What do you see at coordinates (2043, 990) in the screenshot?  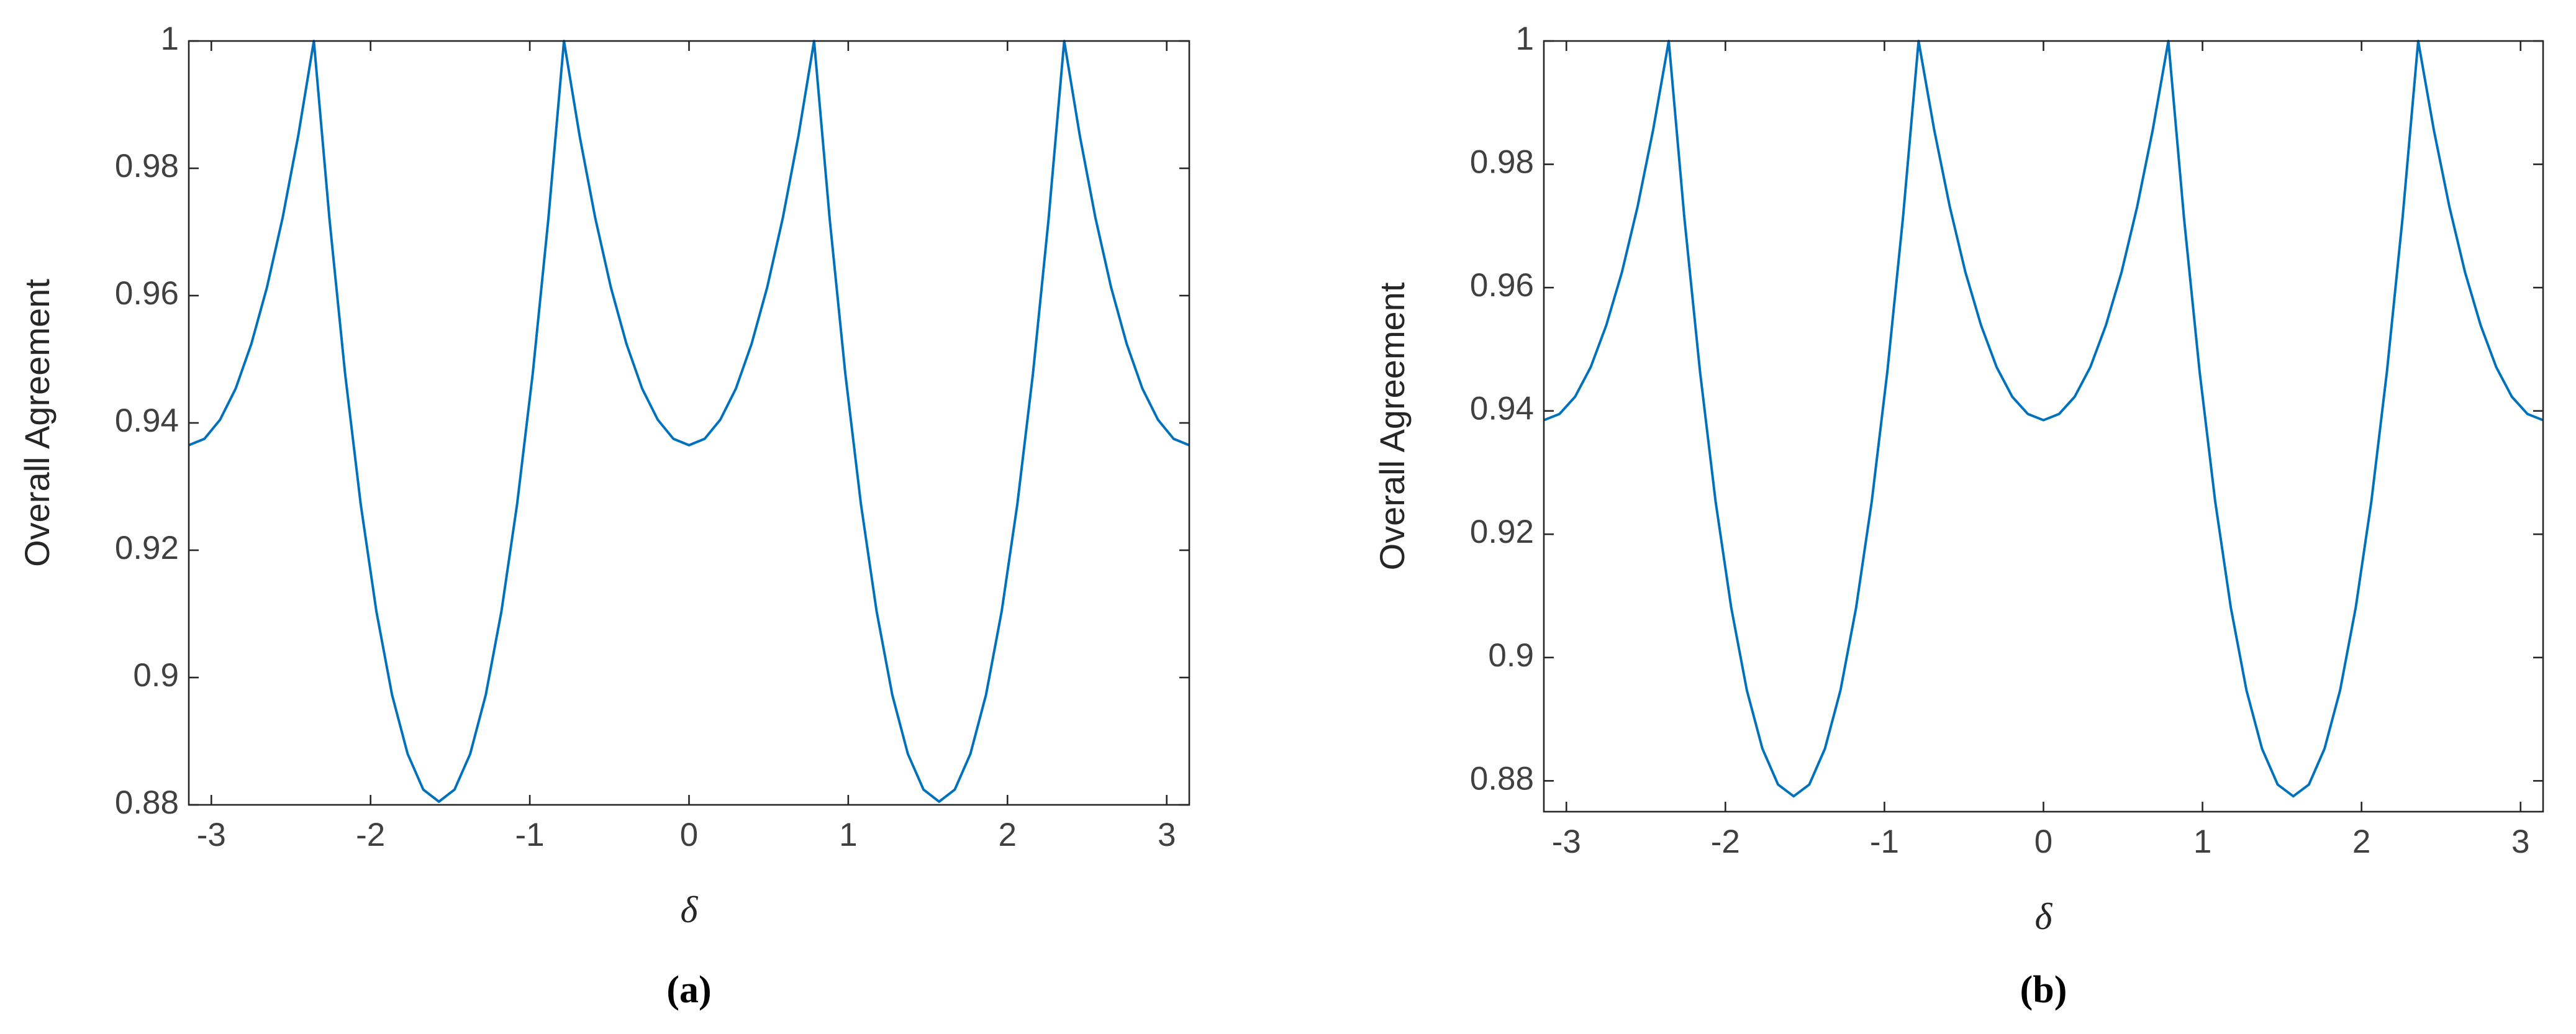 I see `panel-caption: (b)` at bounding box center [2043, 990].